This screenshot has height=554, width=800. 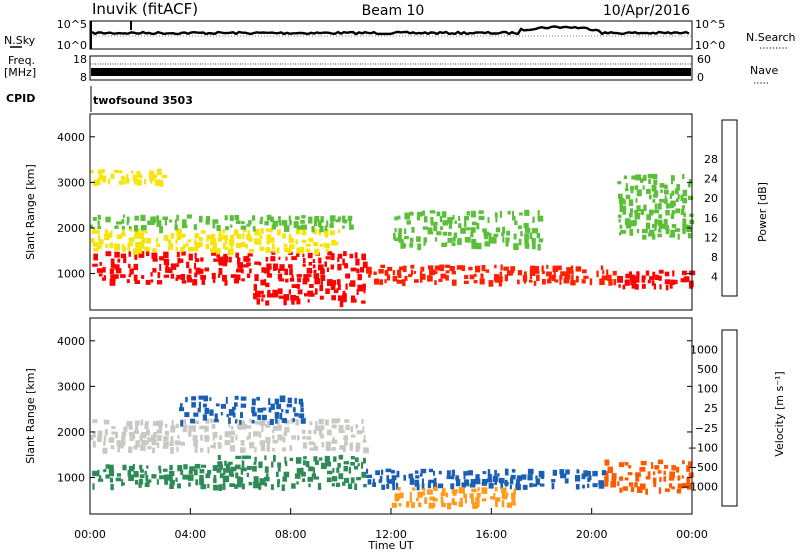 I want to click on cpid-program: twofsound 3503, so click(x=143, y=100).